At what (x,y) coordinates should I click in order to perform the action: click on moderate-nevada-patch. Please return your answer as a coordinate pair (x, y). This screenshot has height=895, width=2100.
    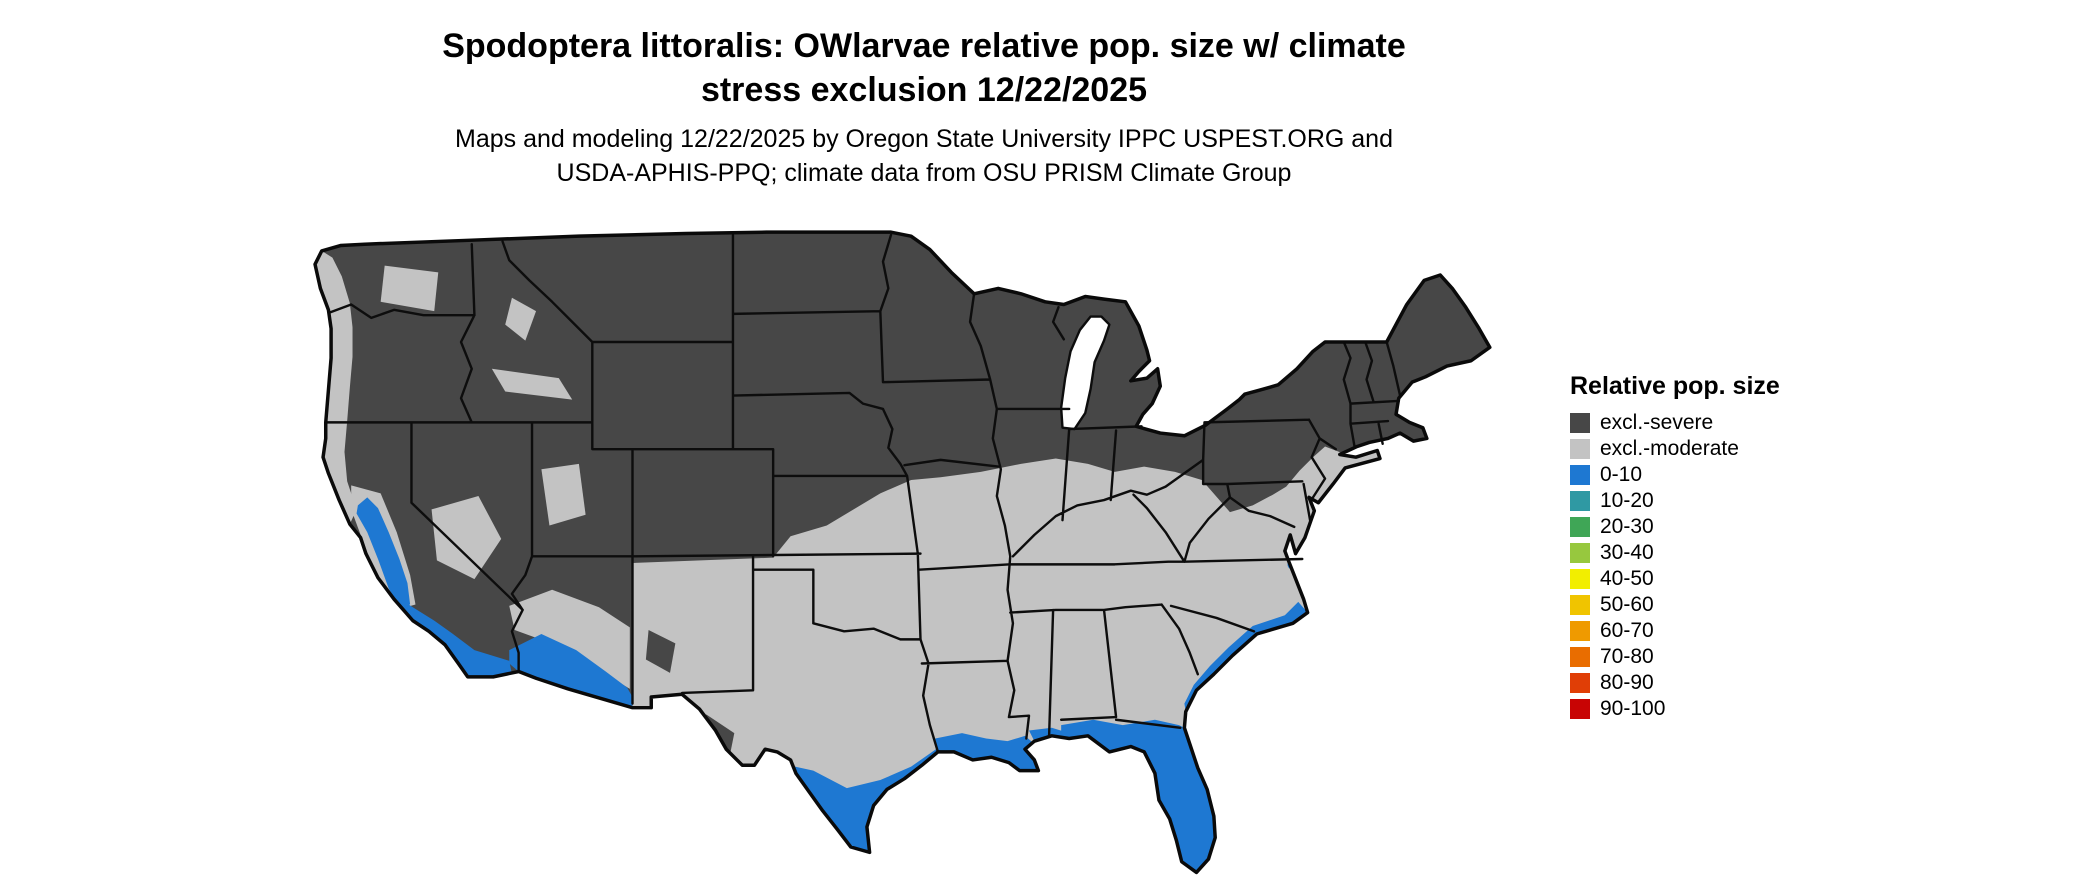
    Looking at the image, I should click on (466, 538).